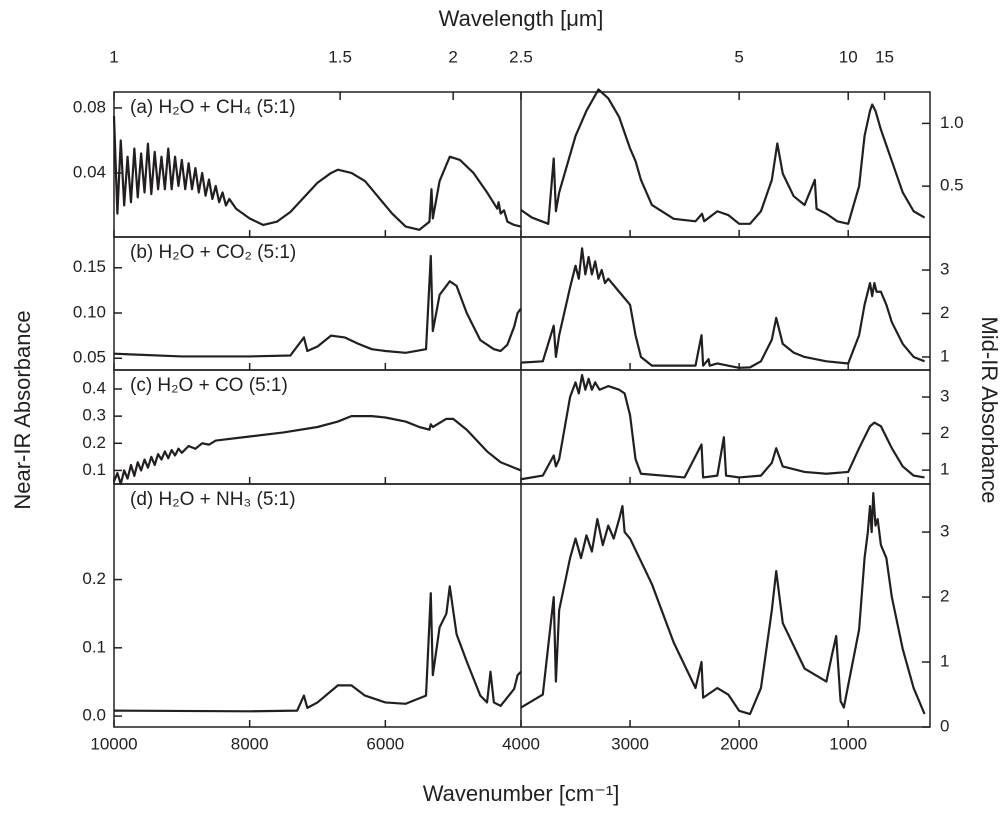  Describe the element at coordinates (213, 499) in the screenshot. I see `panel-label: (d) H₂O + NH₃ (5:1)` at that location.